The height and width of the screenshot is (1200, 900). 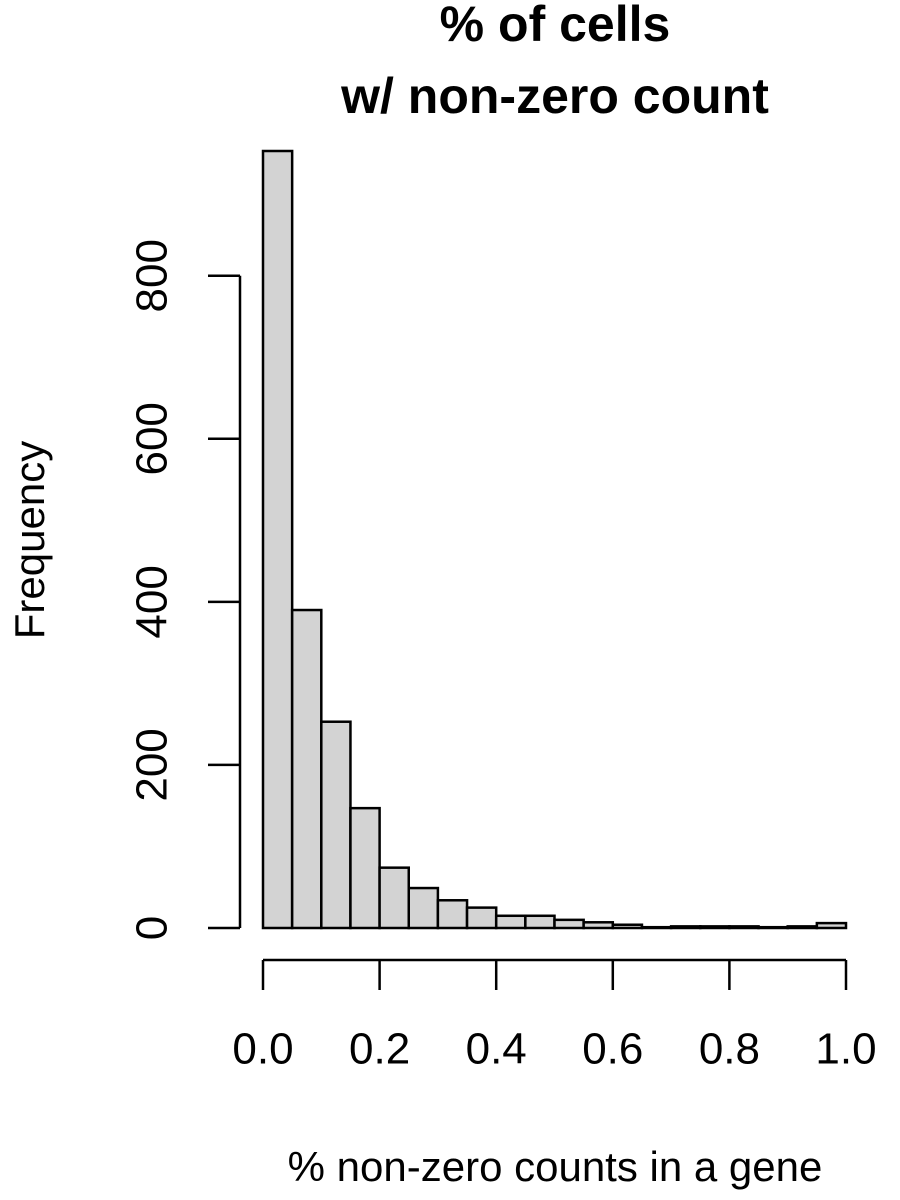 What do you see at coordinates (554, 96) in the screenshot?
I see `chart-title: w/ non-zero count` at bounding box center [554, 96].